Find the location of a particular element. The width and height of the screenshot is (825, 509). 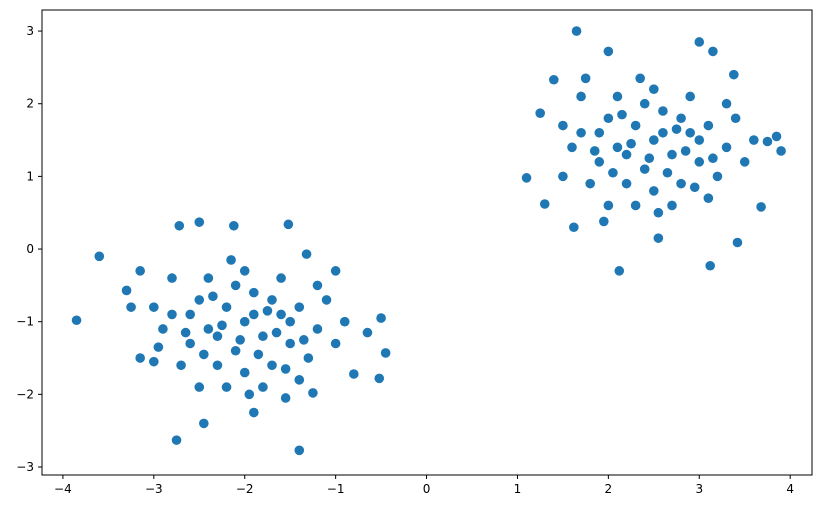

x-tick-label: −1 is located at coordinates (336, 489).